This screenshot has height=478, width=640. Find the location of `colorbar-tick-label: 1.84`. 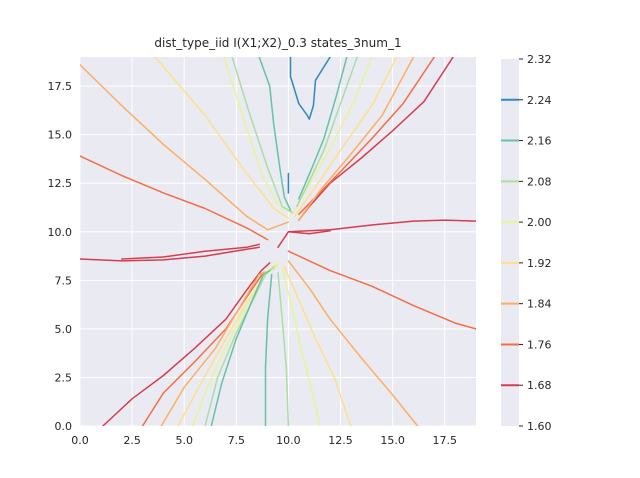

colorbar-tick-label: 1.84 is located at coordinates (539, 304).